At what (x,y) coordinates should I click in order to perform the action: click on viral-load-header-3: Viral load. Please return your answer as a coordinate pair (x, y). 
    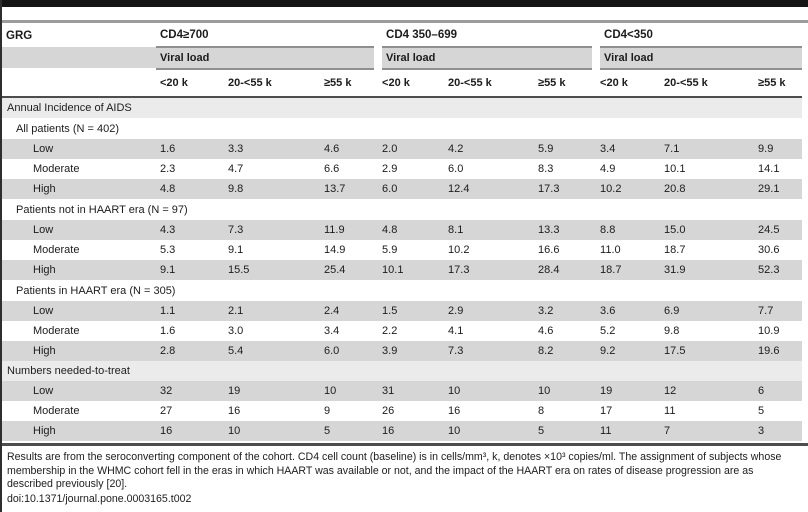
    Looking at the image, I should click on (697, 58).